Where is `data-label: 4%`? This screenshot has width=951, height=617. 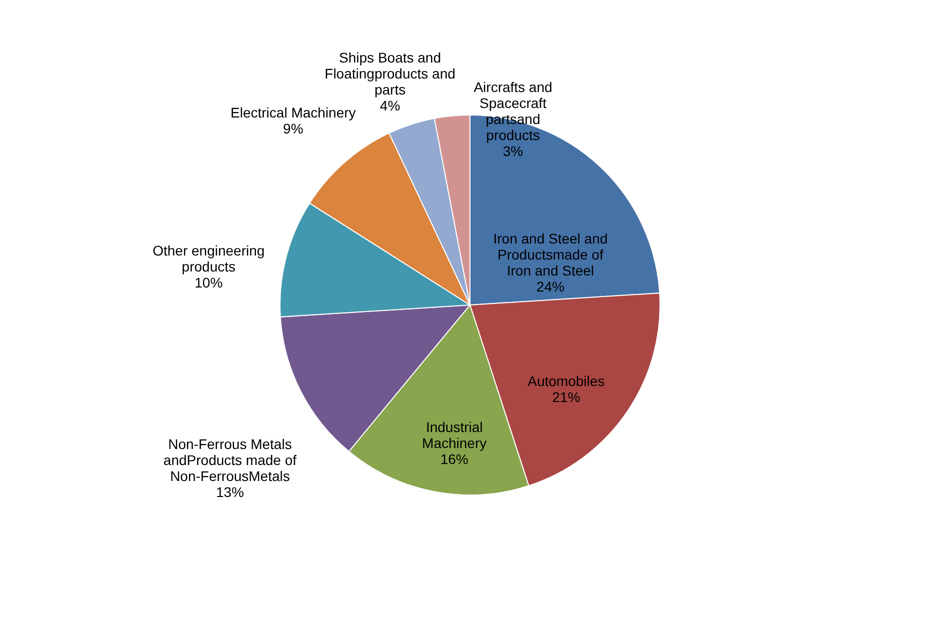 data-label: 4% is located at coordinates (390, 105).